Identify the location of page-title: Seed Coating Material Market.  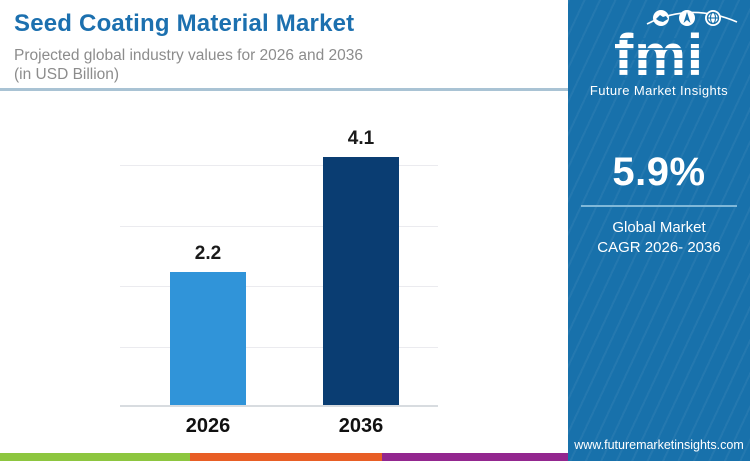
(184, 23).